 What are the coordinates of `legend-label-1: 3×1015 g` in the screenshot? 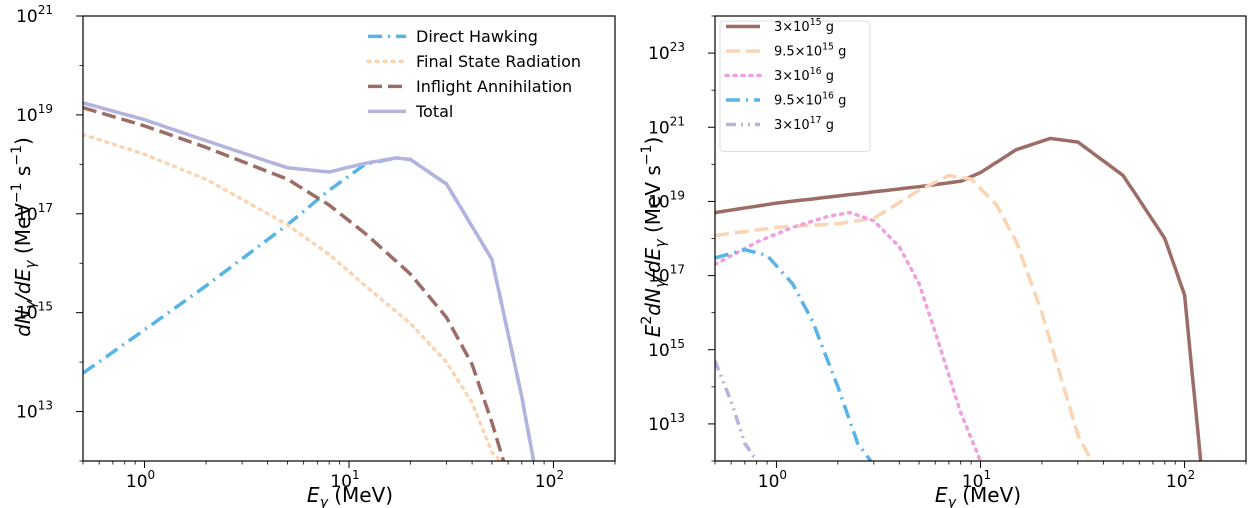 It's located at (804, 26).